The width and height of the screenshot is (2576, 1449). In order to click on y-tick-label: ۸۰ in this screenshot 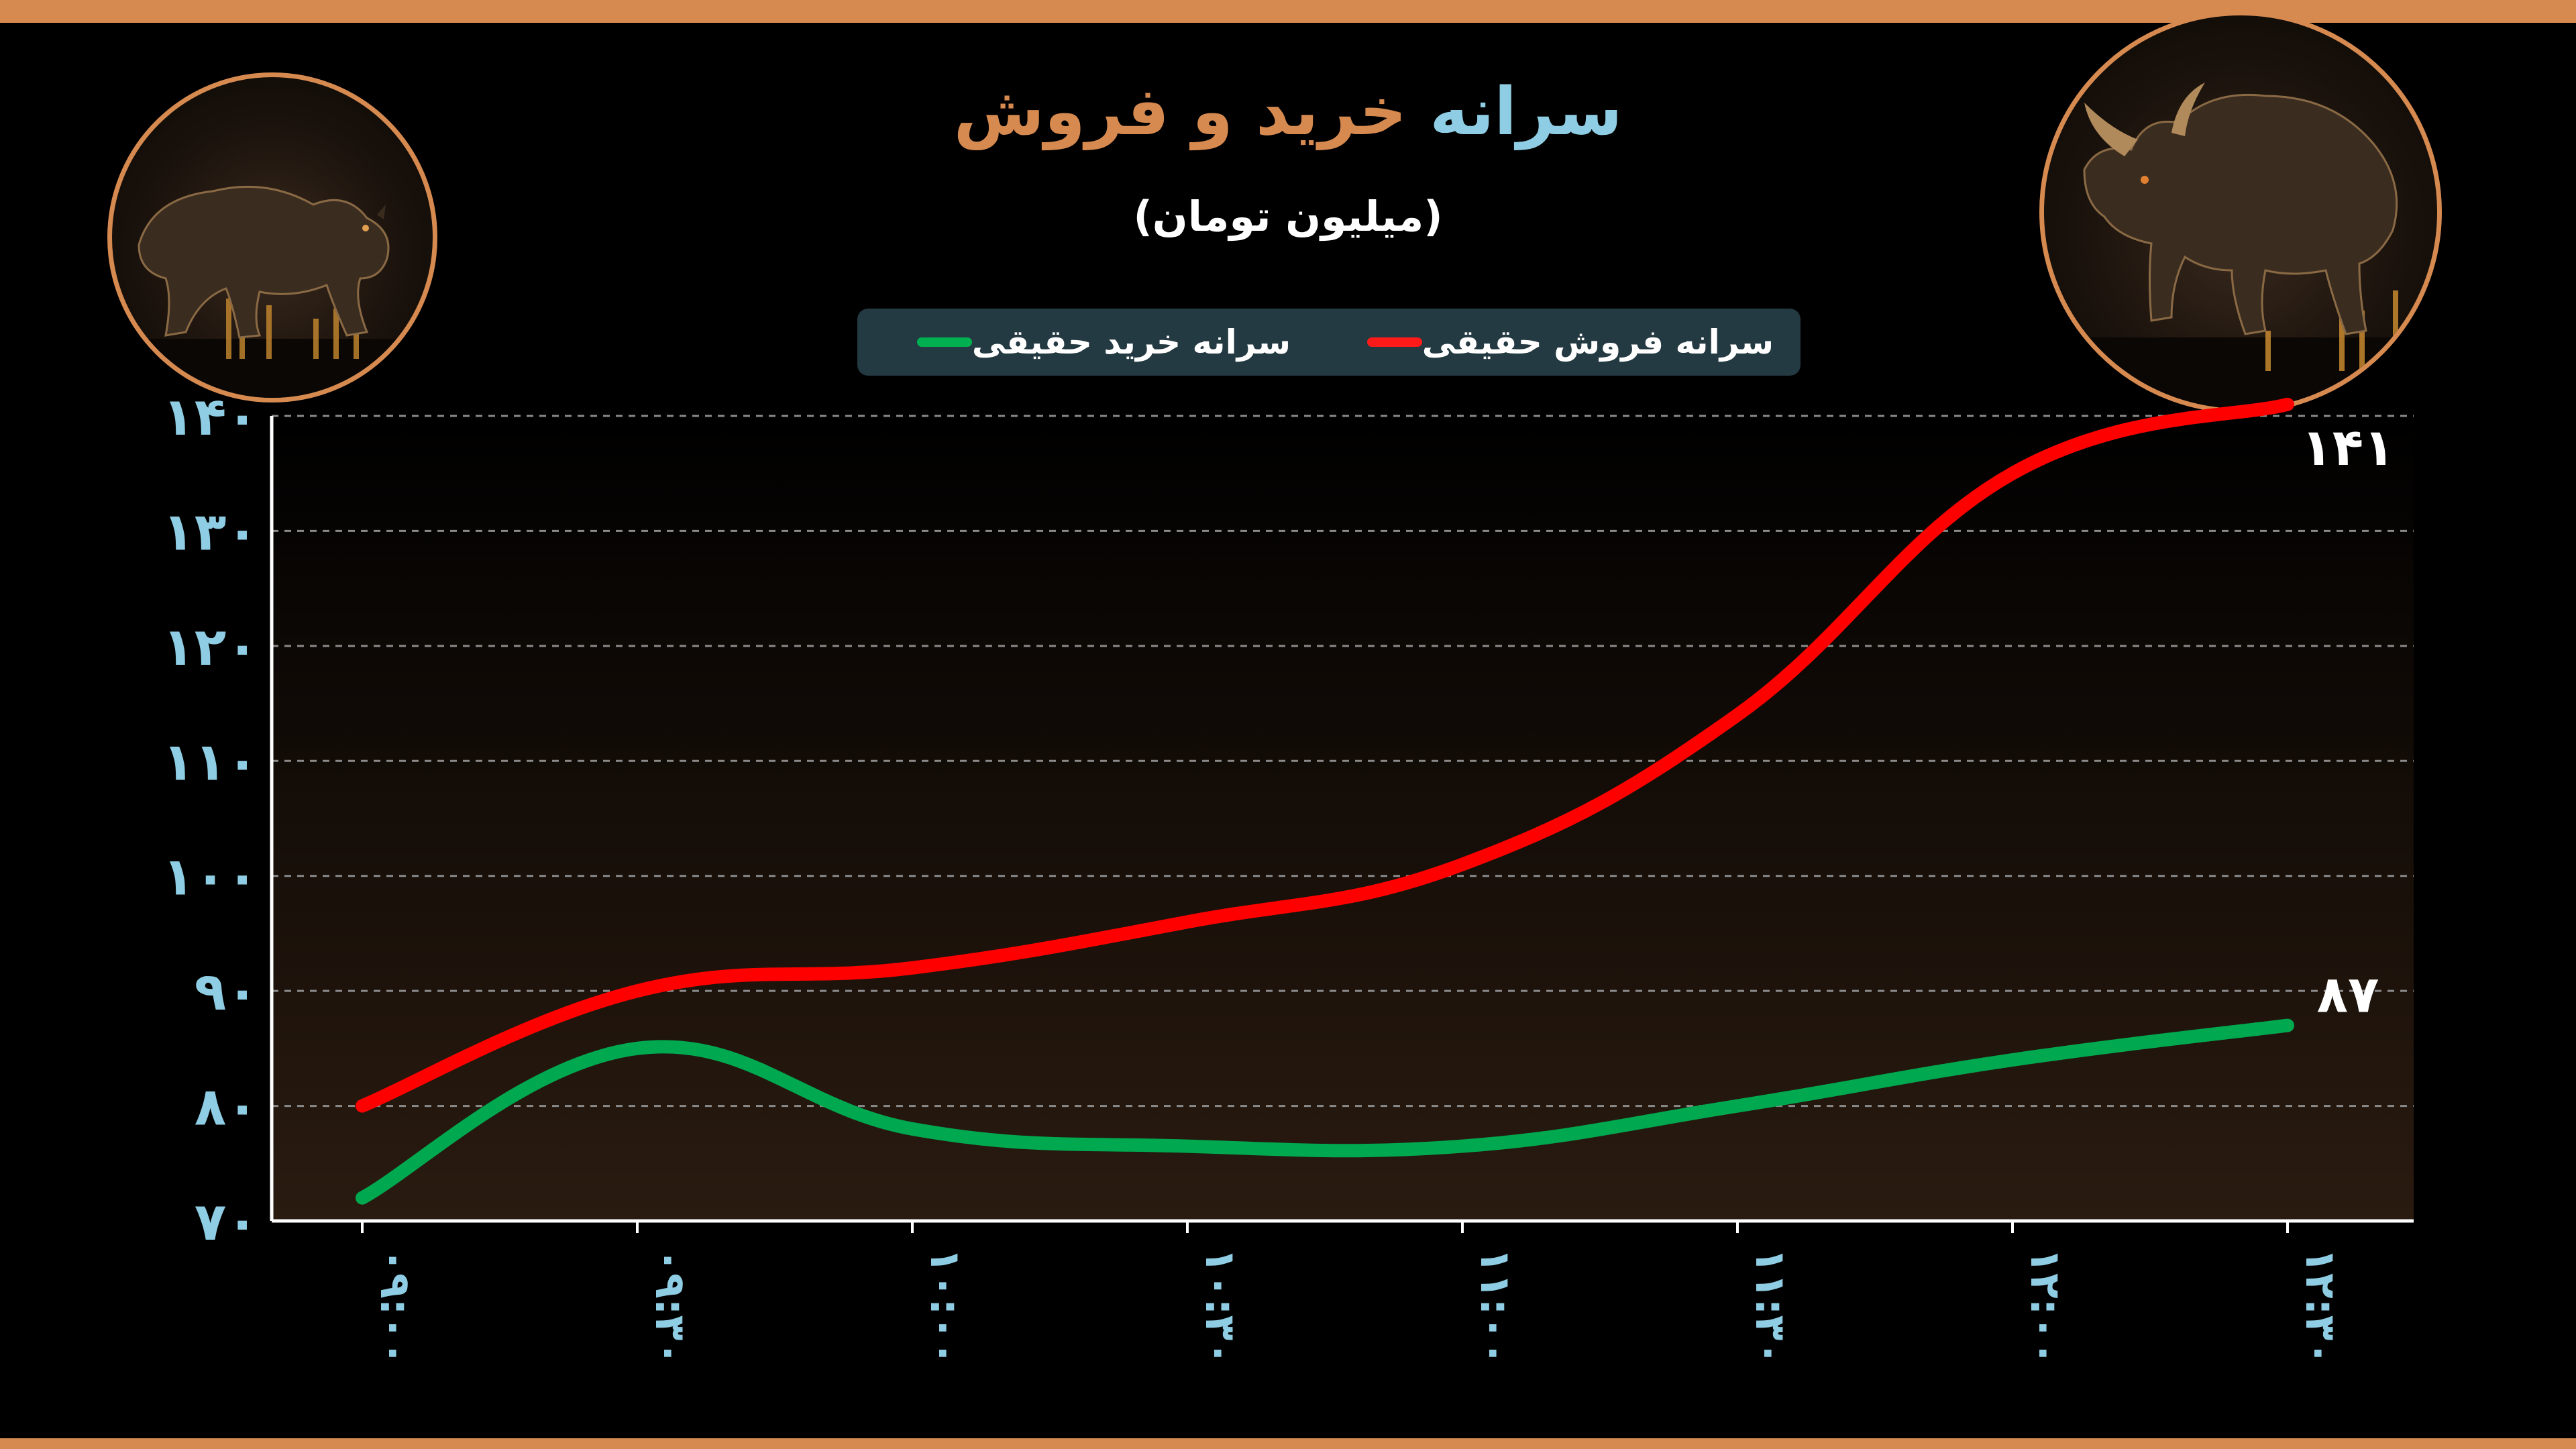, I will do `click(226, 1107)`.